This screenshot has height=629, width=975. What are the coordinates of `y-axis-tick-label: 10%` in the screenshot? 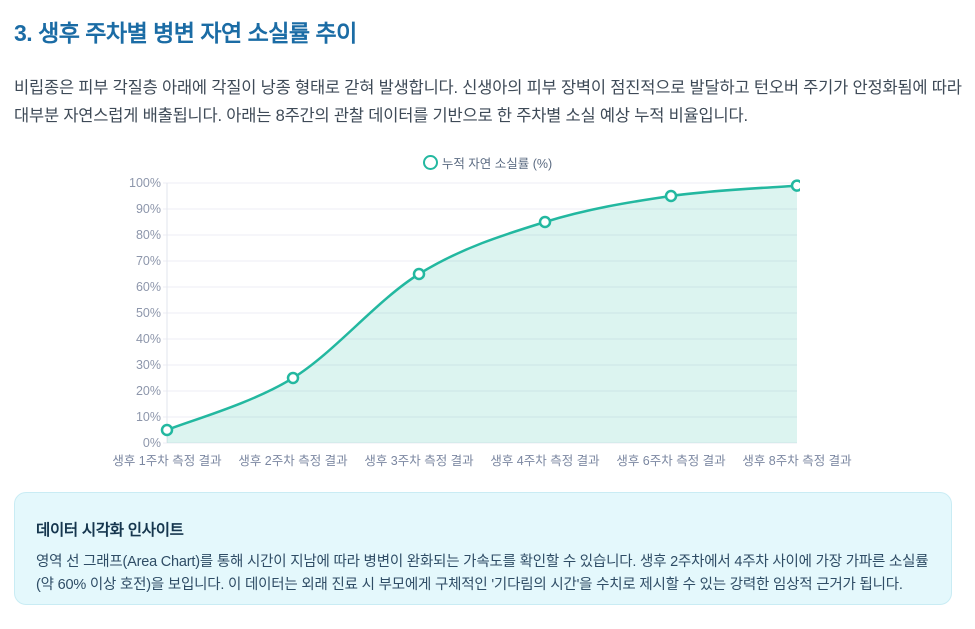 It's located at (148, 417).